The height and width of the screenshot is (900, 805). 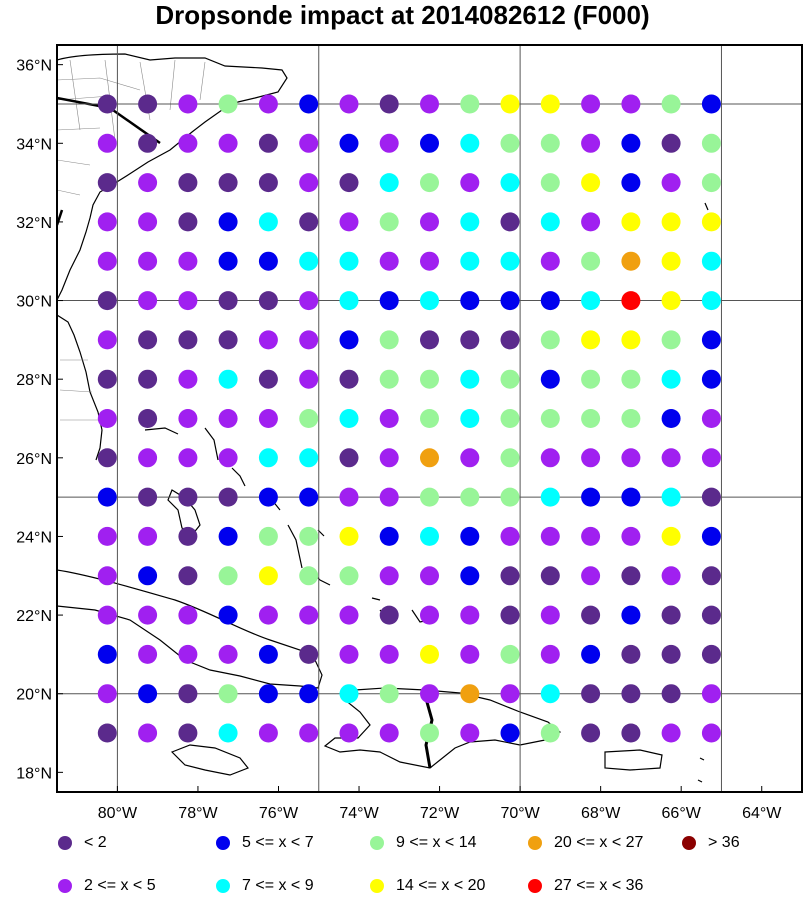 What do you see at coordinates (34, 66) in the screenshot?
I see `lat-tick-label: 36°N` at bounding box center [34, 66].